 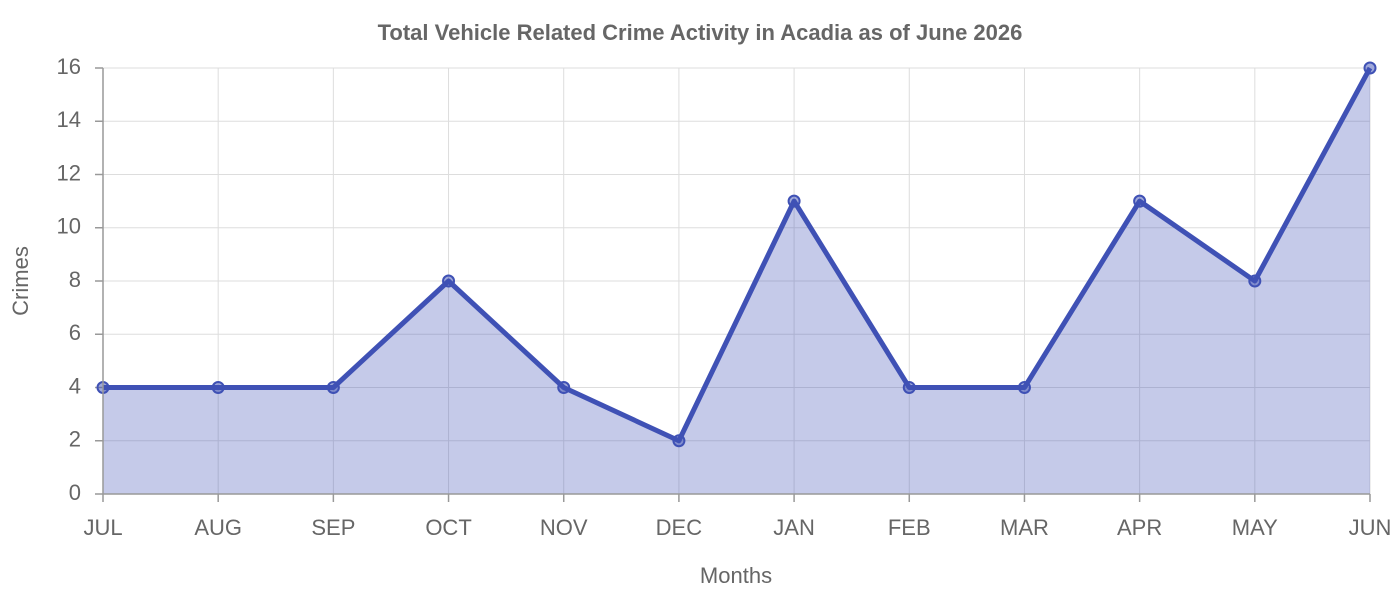 I want to click on x-tick-label: FEB, so click(x=909, y=527).